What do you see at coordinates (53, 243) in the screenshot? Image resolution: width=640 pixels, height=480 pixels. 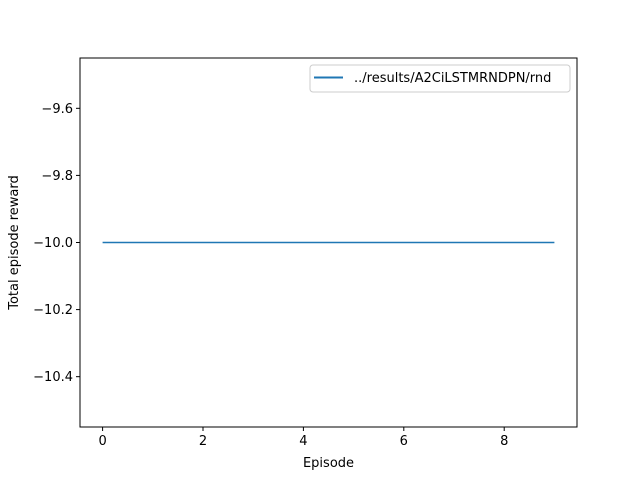 I see `y-tick-label: −10.0` at bounding box center [53, 243].